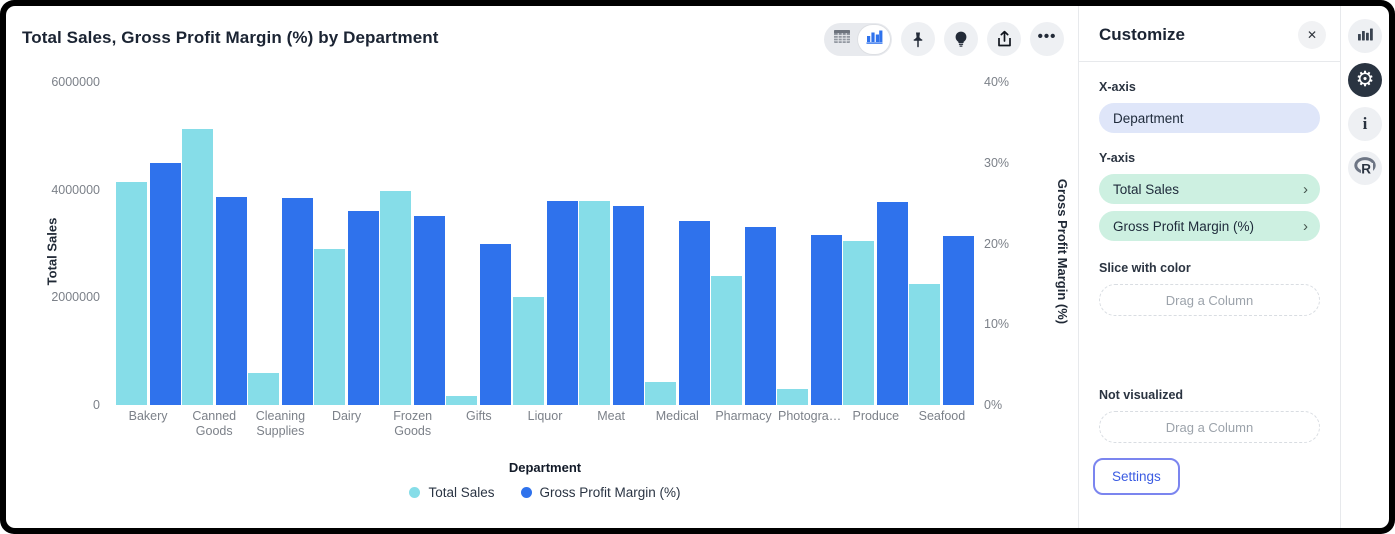 The width and height of the screenshot is (1395, 534). I want to click on gear-icon: ⚙, so click(1365, 78).